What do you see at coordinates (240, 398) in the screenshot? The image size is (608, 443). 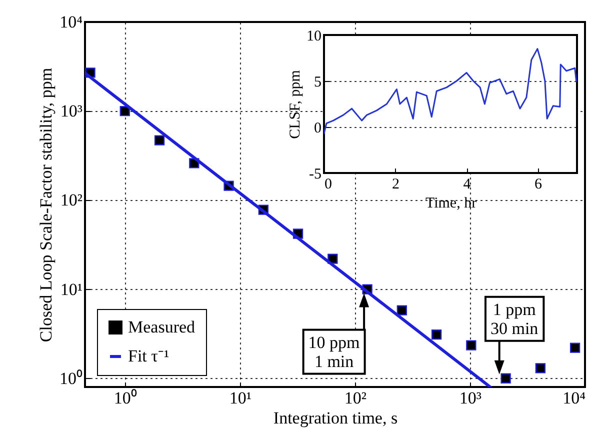 I see `x-tick-label: 10¹` at bounding box center [240, 398].